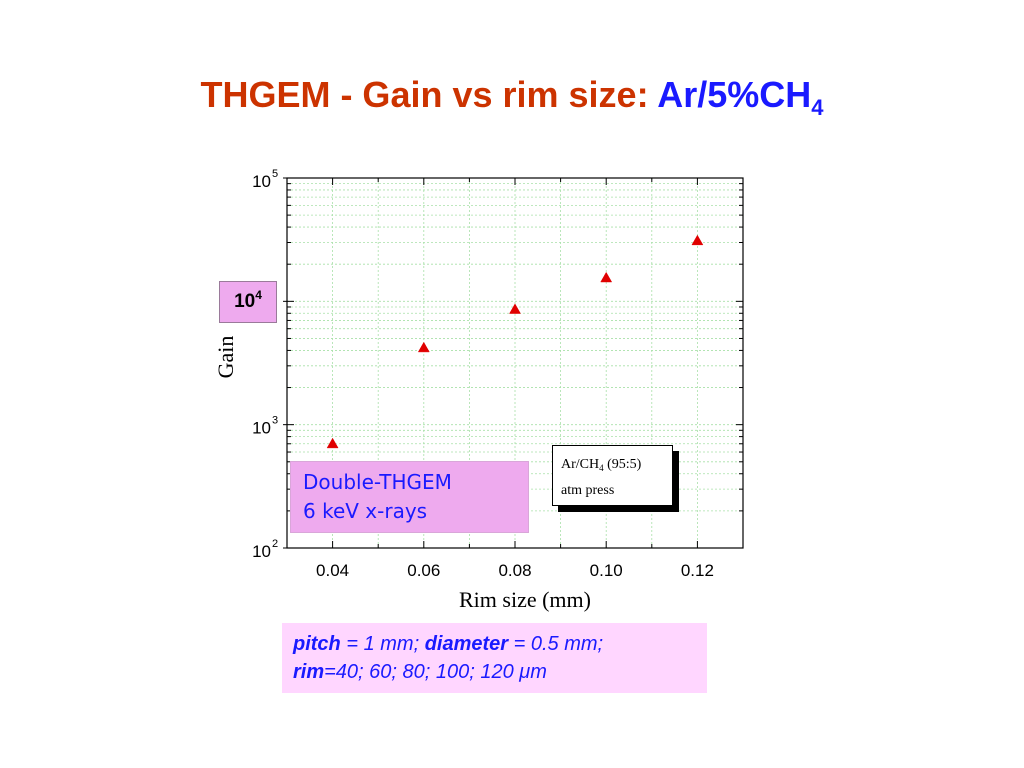 Image resolution: width=1024 pixels, height=768 pixels. What do you see at coordinates (697, 570) in the screenshot?
I see `x-tick-label: 0.12` at bounding box center [697, 570].